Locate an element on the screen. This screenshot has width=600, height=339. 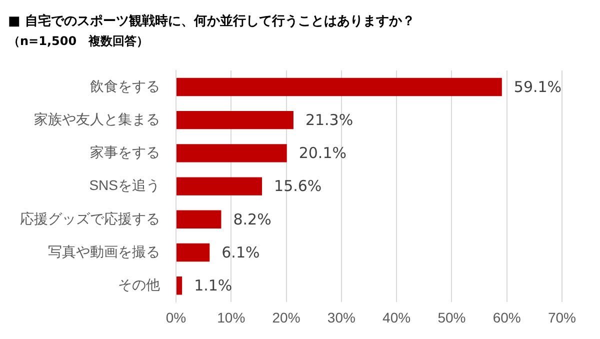
data-label: 6.1% is located at coordinates (241, 252).